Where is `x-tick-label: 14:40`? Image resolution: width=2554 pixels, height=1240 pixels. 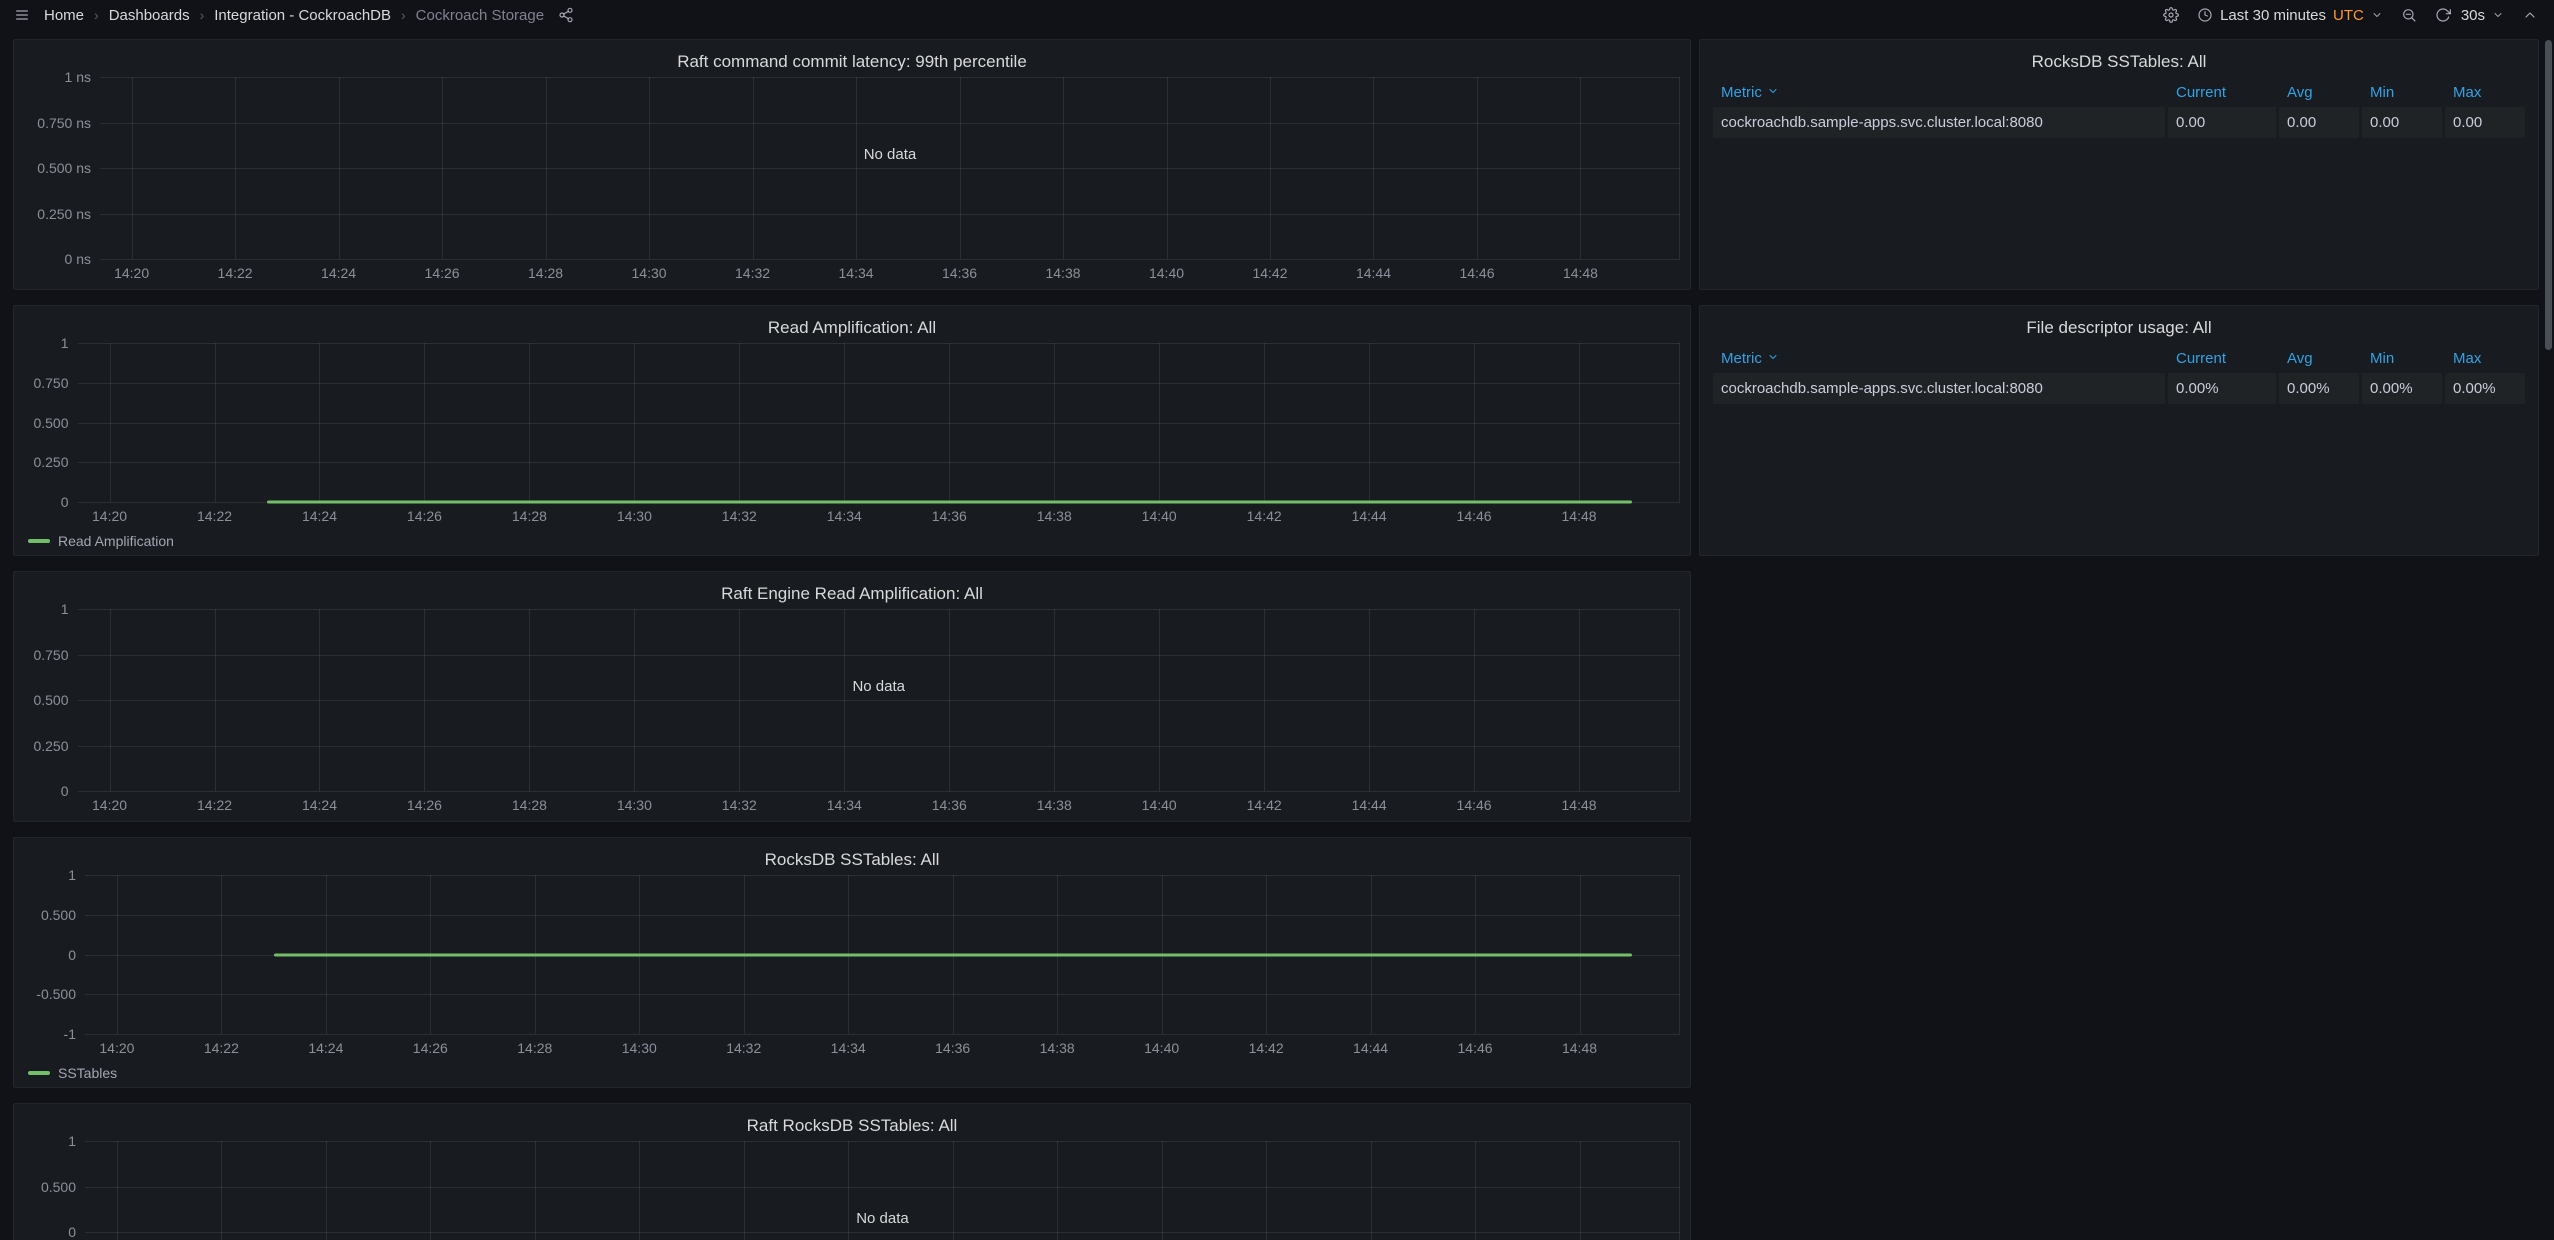 x-tick-label: 14:40 is located at coordinates (1166, 273).